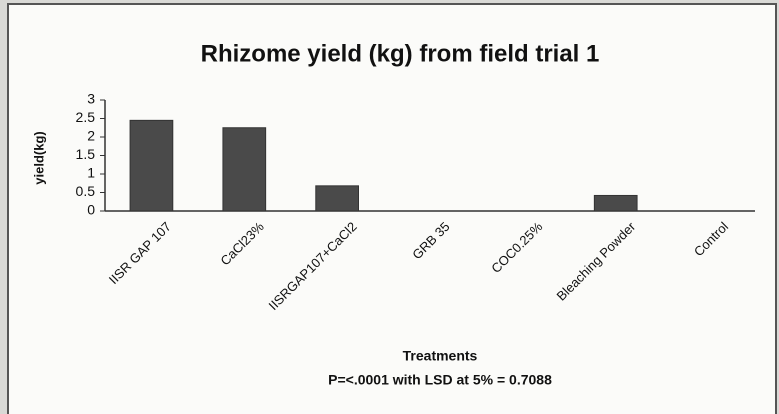 Image resolution: width=779 pixels, height=414 pixels. What do you see at coordinates (91, 136) in the screenshot?
I see `y-tick-label: 2` at bounding box center [91, 136].